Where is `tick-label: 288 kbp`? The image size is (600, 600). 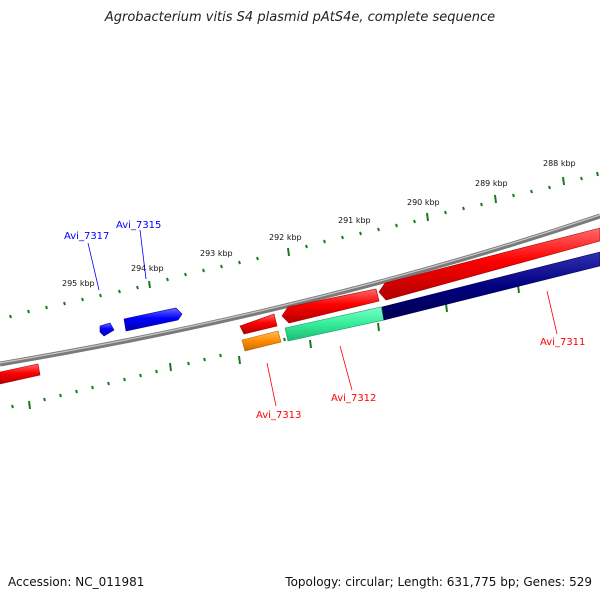
tick-label: 288 kbp is located at coordinates (559, 163).